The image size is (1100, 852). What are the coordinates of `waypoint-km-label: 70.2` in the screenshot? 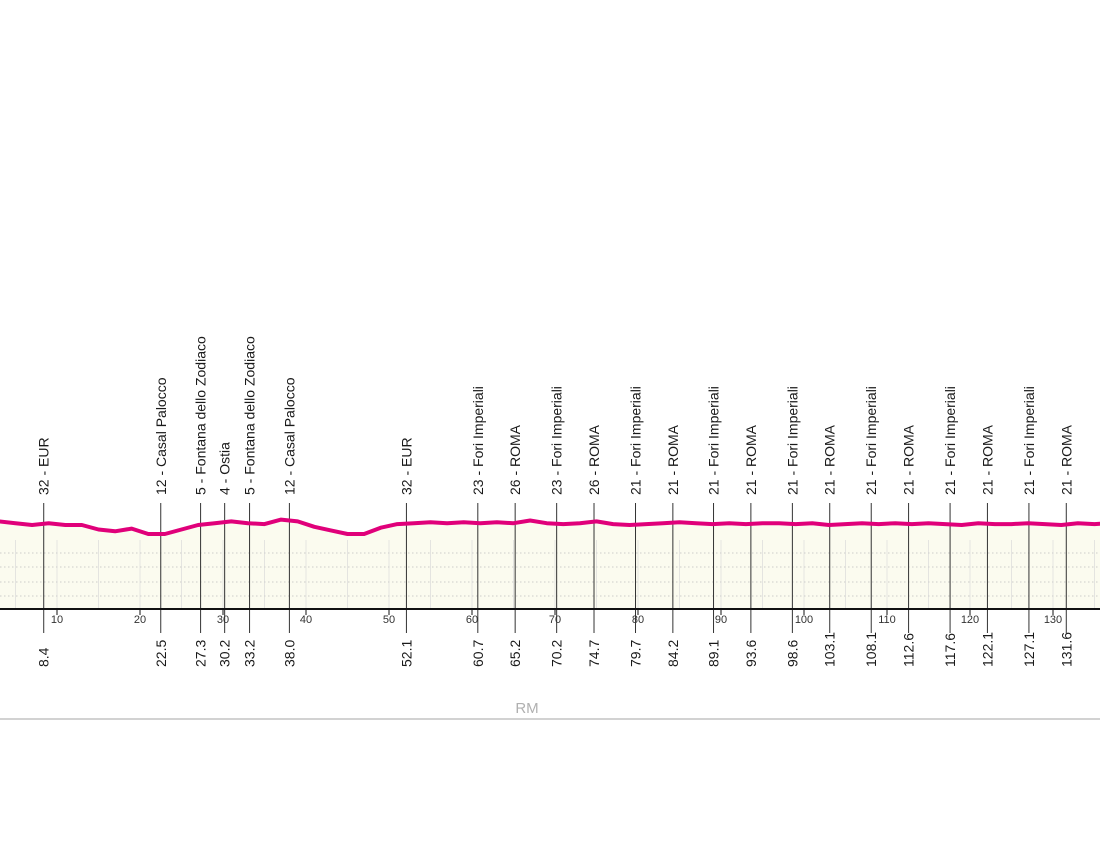 It's located at (557, 653).